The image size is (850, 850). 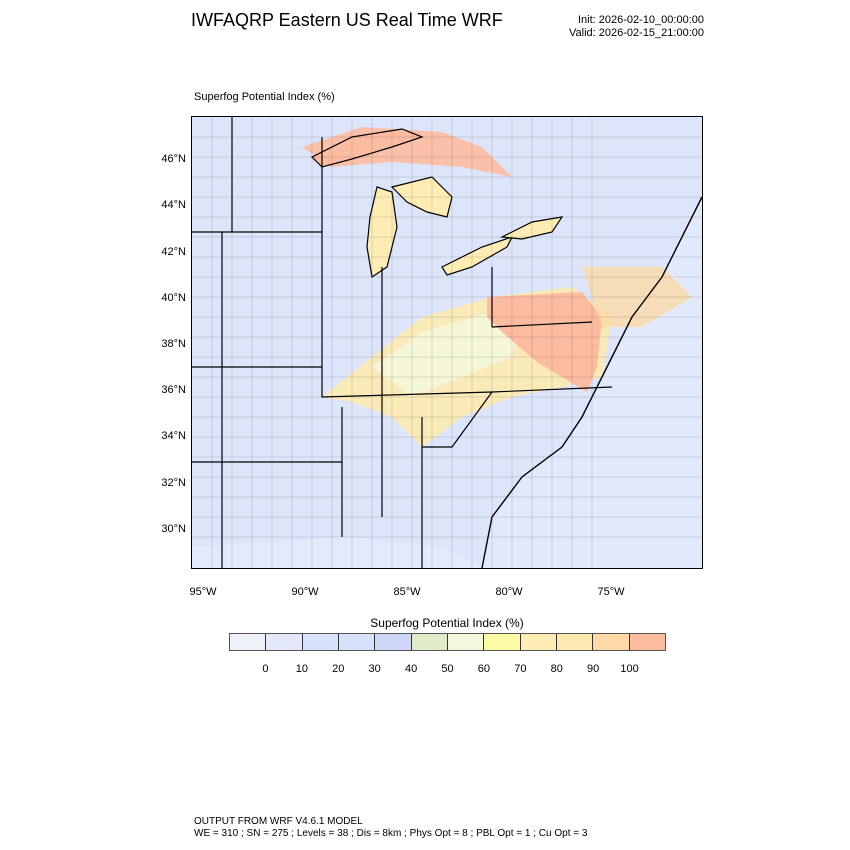 I want to click on colorbar-label: 20, so click(x=338, y=669).